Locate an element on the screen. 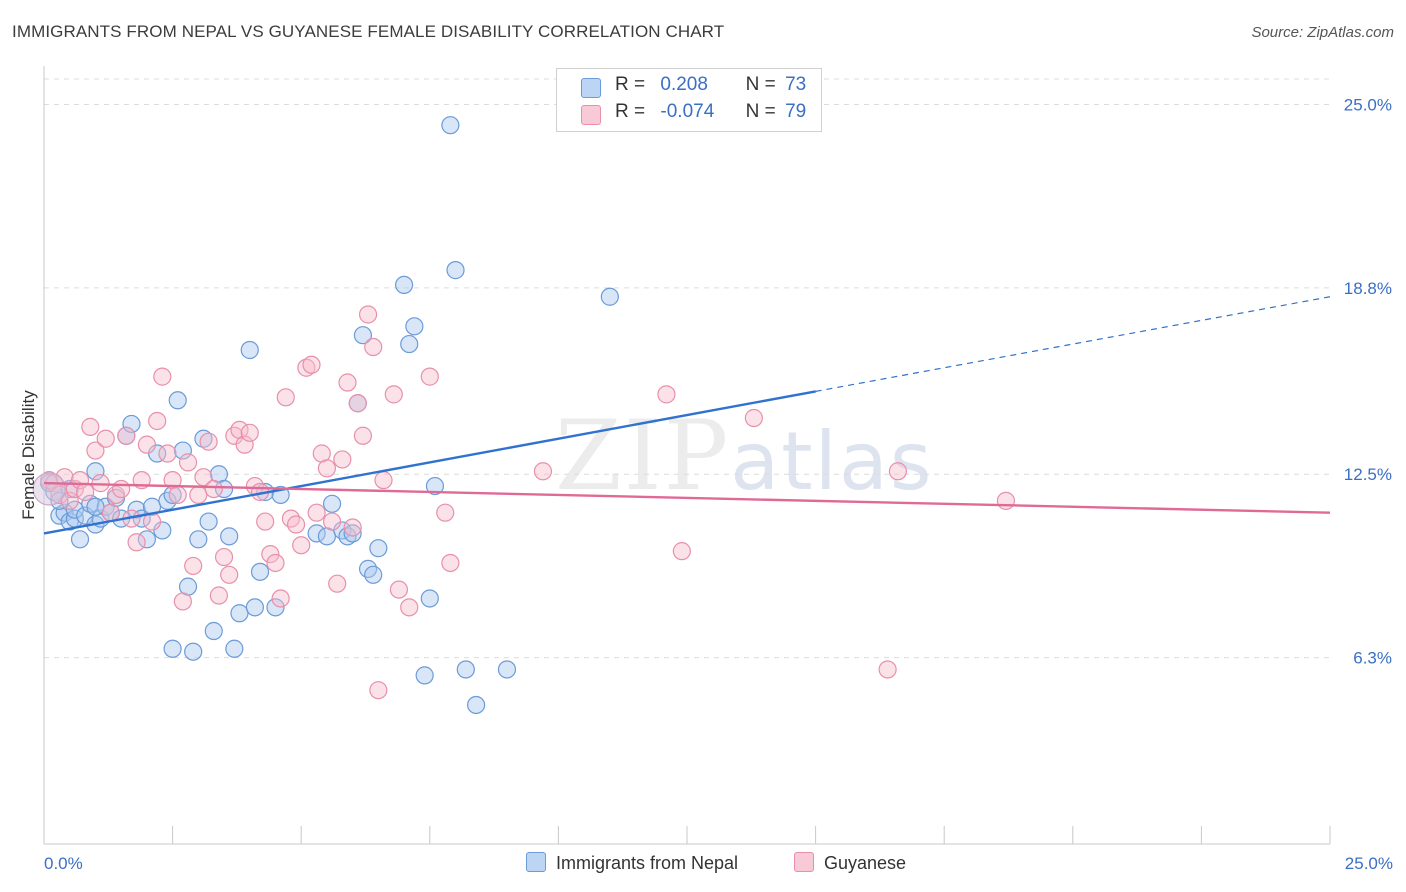 The height and width of the screenshot is (892, 1406). nepal-trend-extension is located at coordinates (1073, 344).